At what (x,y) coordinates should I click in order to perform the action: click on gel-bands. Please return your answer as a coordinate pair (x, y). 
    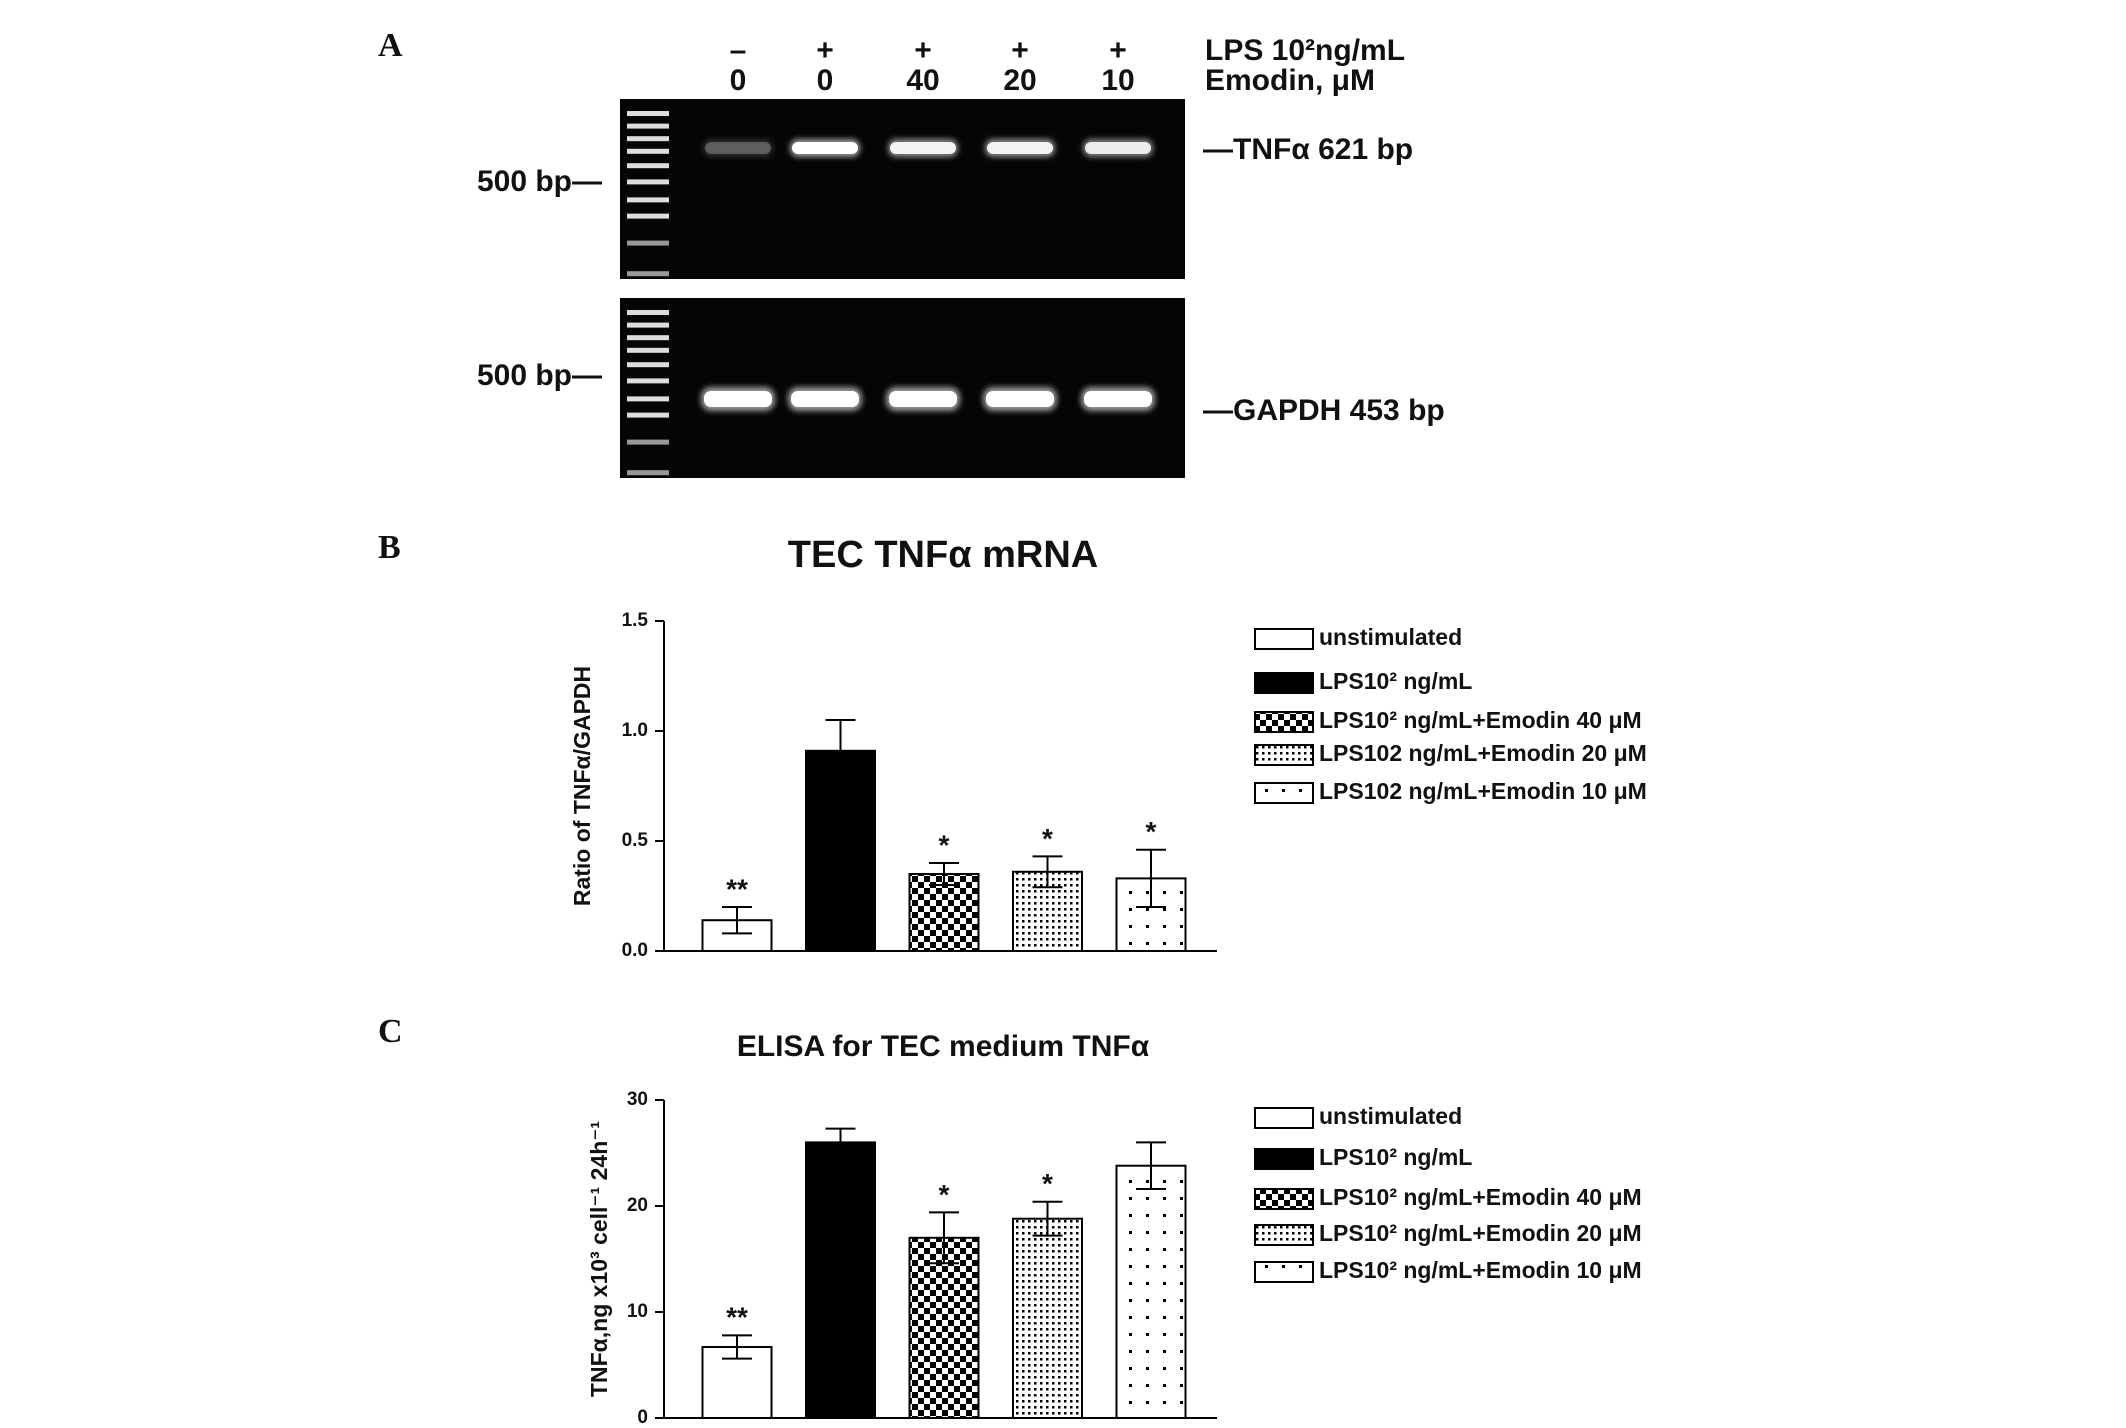
    Looking at the image, I should click on (891, 293).